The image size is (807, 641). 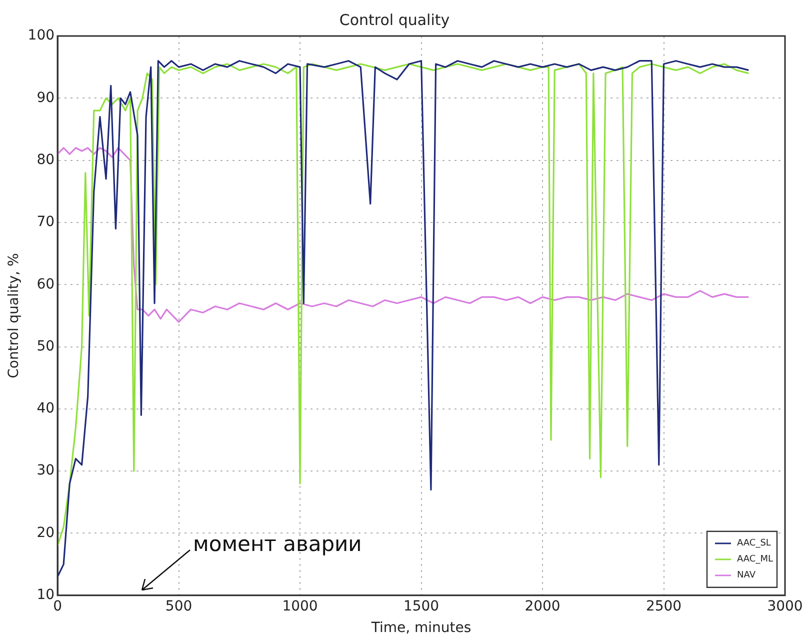 What do you see at coordinates (664, 606) in the screenshot?
I see `x-tick-label: 2500` at bounding box center [664, 606].